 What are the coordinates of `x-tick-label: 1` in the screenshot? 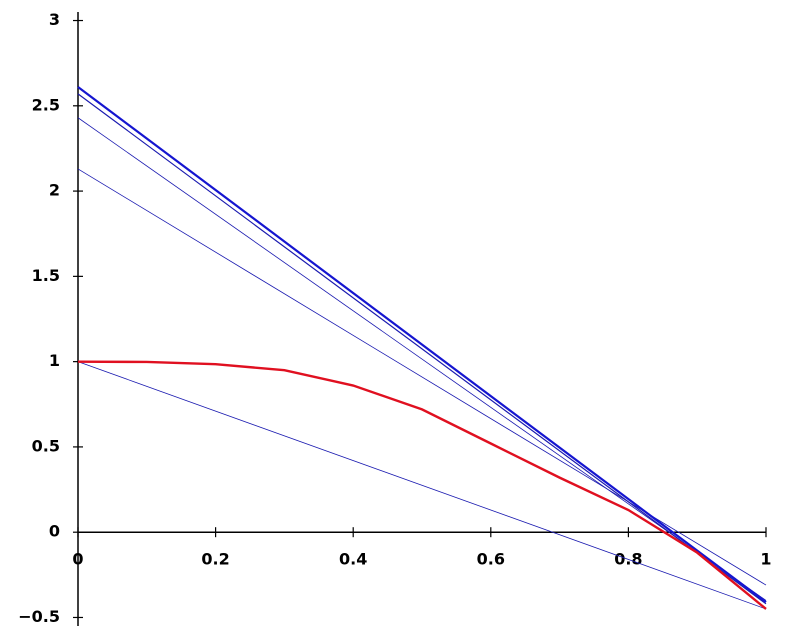 It's located at (765, 559).